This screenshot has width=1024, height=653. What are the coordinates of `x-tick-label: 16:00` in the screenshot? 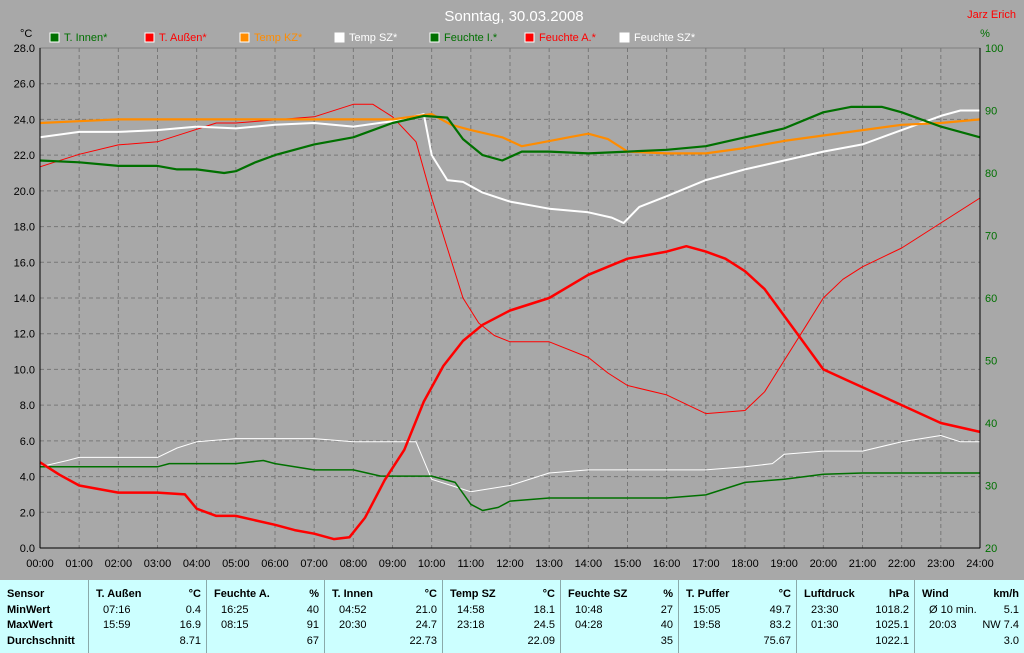 It's located at (667, 564).